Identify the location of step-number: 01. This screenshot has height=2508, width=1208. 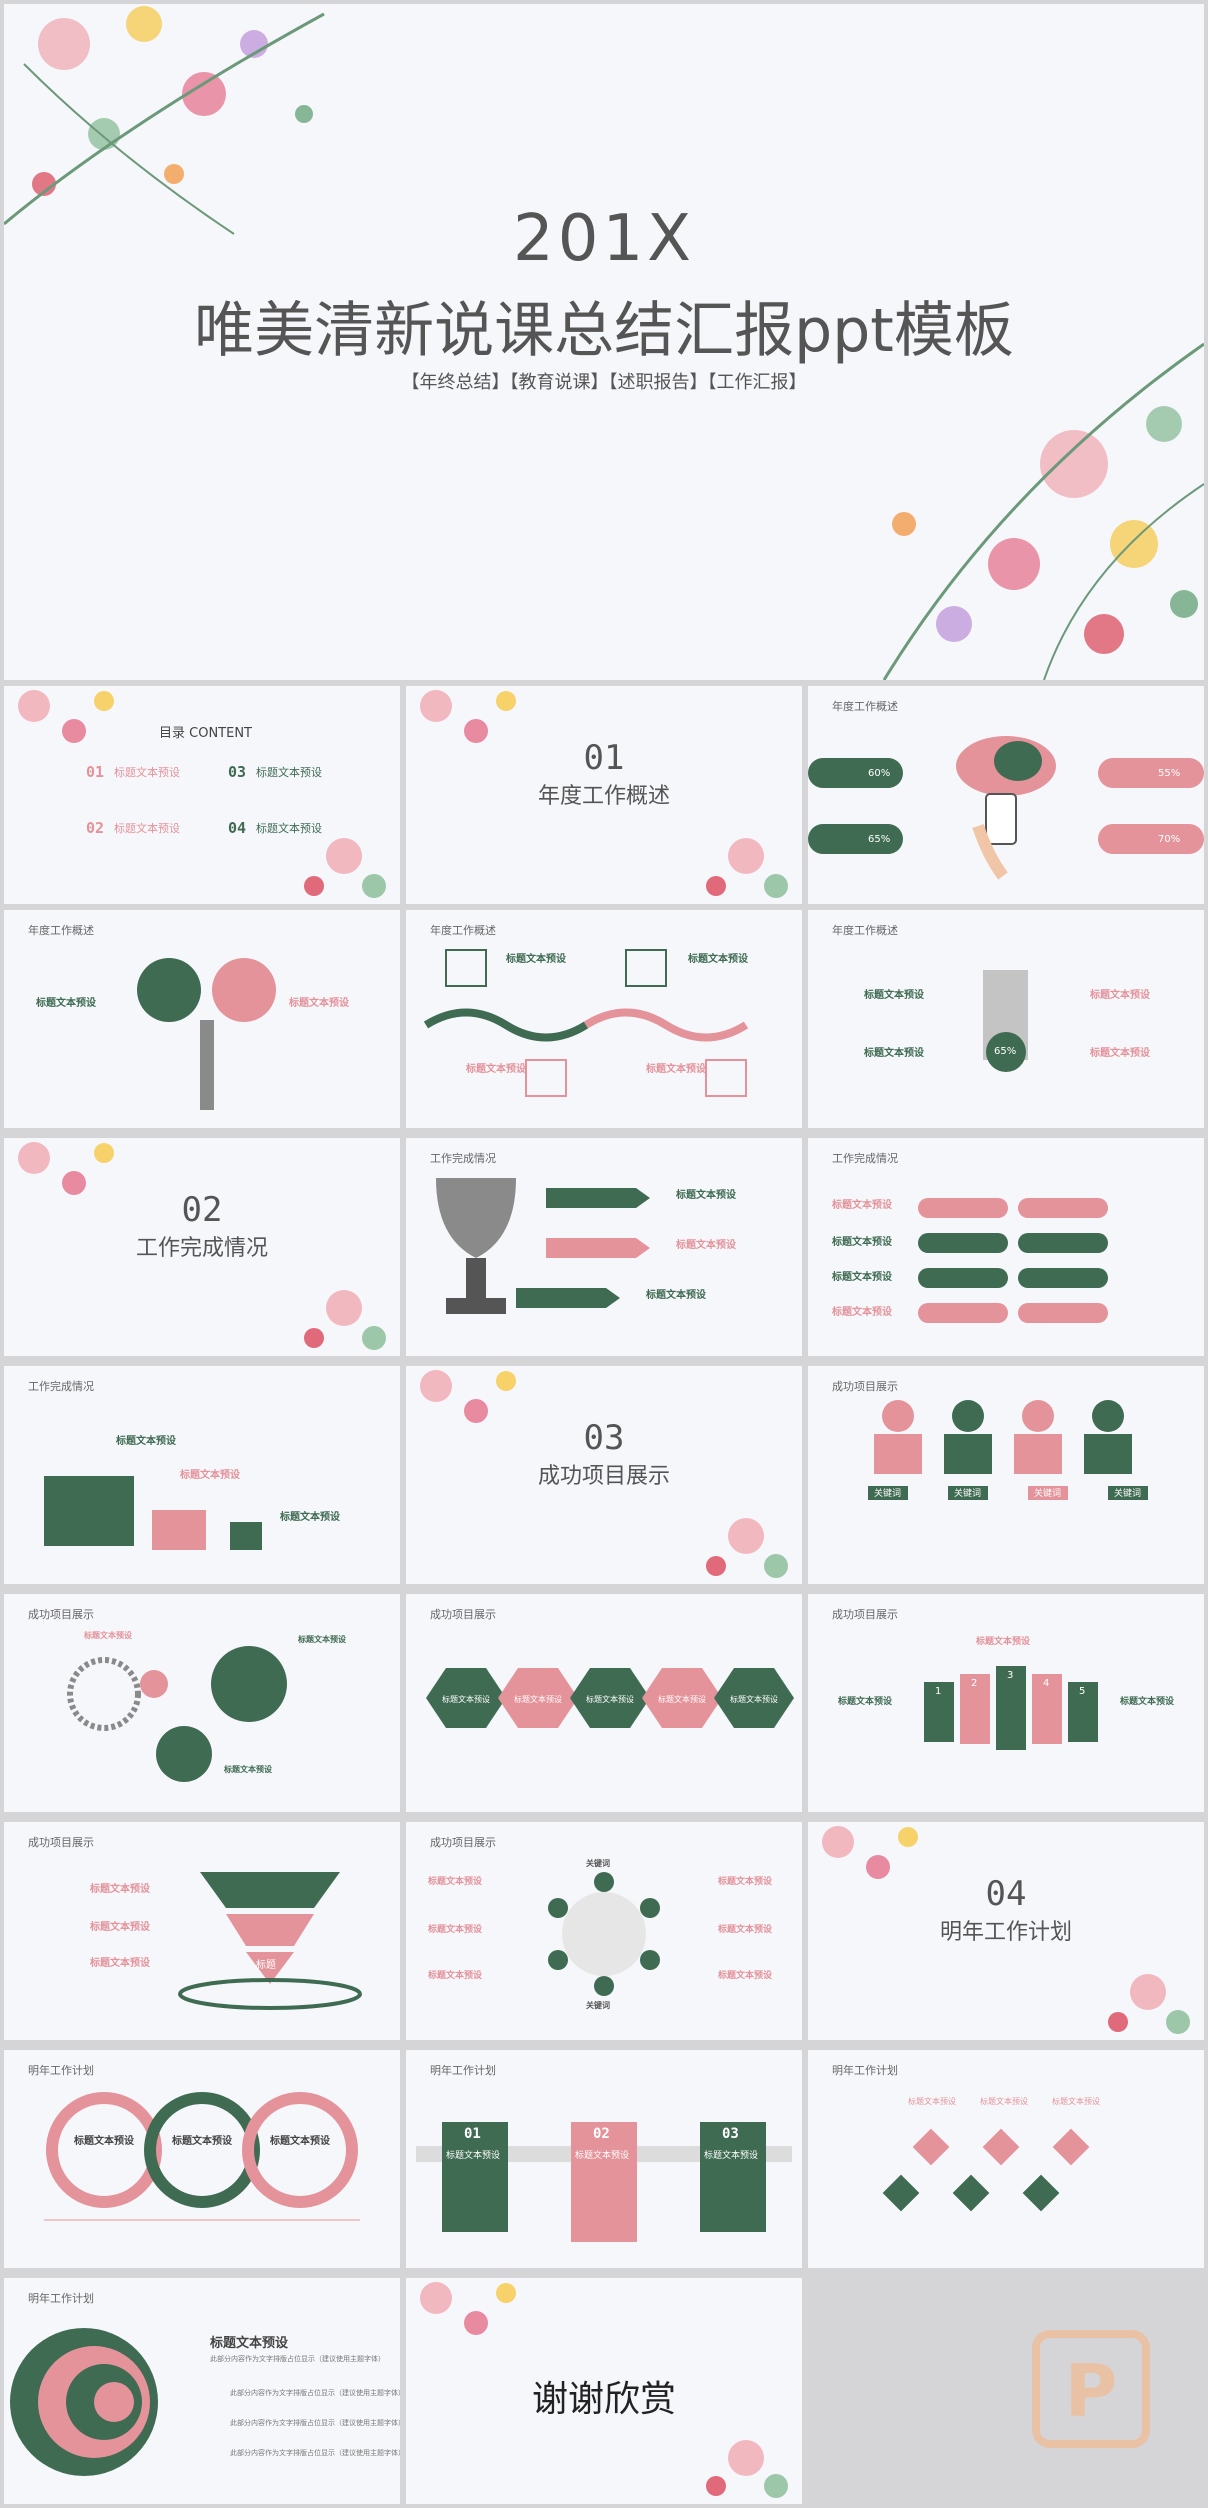
(472, 2134).